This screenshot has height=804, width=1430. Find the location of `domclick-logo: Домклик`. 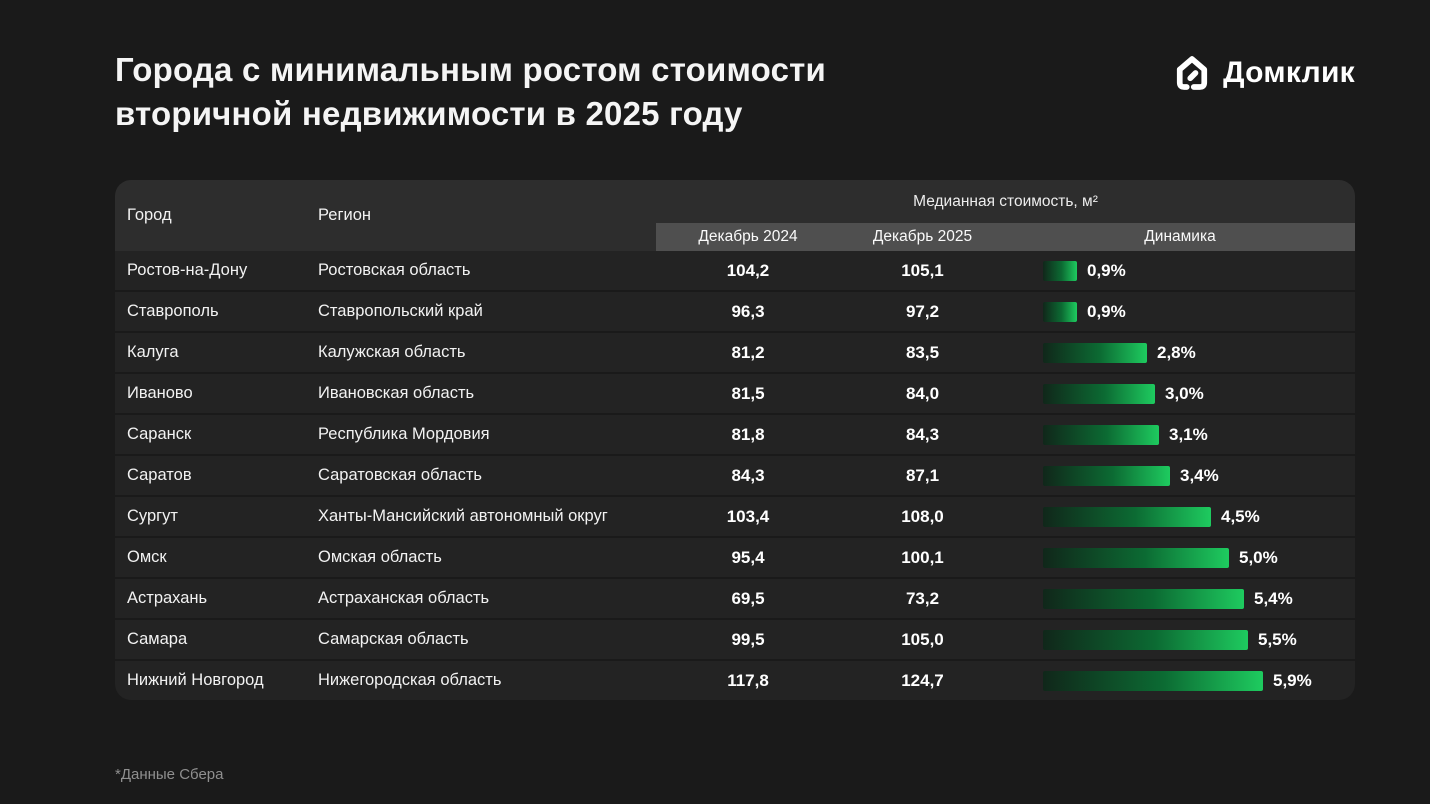

domclick-logo: Домклик is located at coordinates (1263, 73).